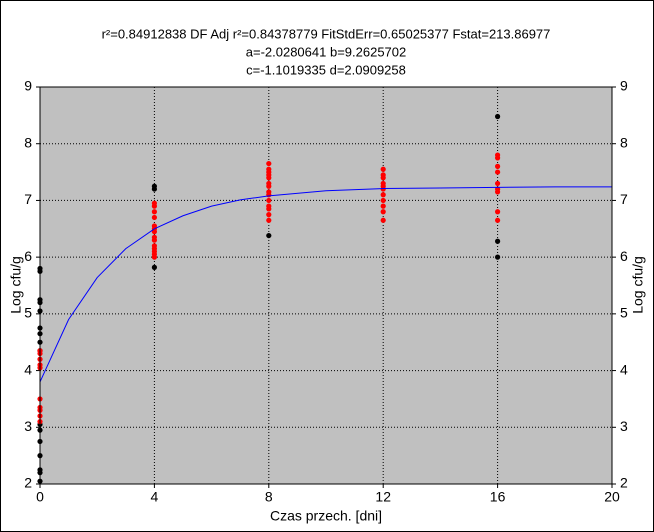 This screenshot has height=532, width=654. Describe the element at coordinates (624, 142) in the screenshot. I see `y2-tick-label: 8` at that location.